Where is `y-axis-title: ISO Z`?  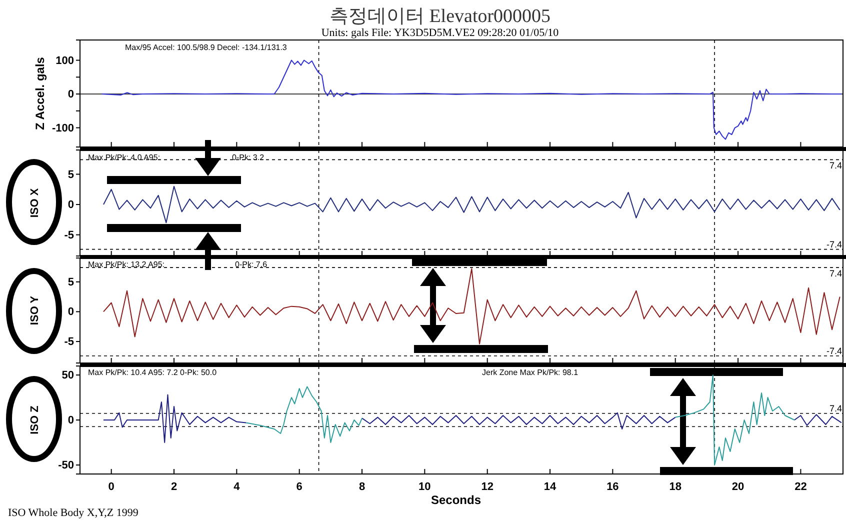 y-axis-title: ISO Z is located at coordinates (34, 419).